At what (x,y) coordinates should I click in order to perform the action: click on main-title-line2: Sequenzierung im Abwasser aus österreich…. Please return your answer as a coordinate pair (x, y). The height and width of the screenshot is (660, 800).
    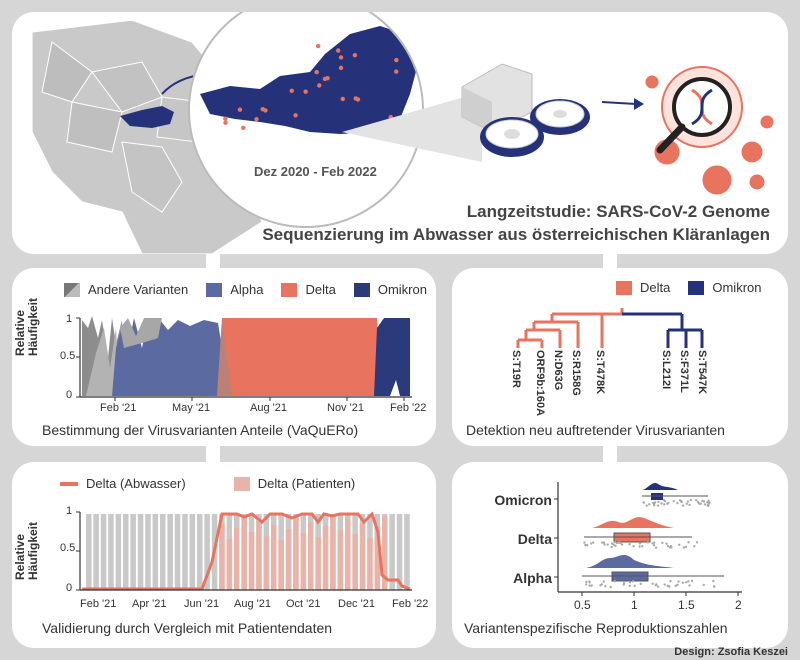
    Looking at the image, I should click on (516, 234).